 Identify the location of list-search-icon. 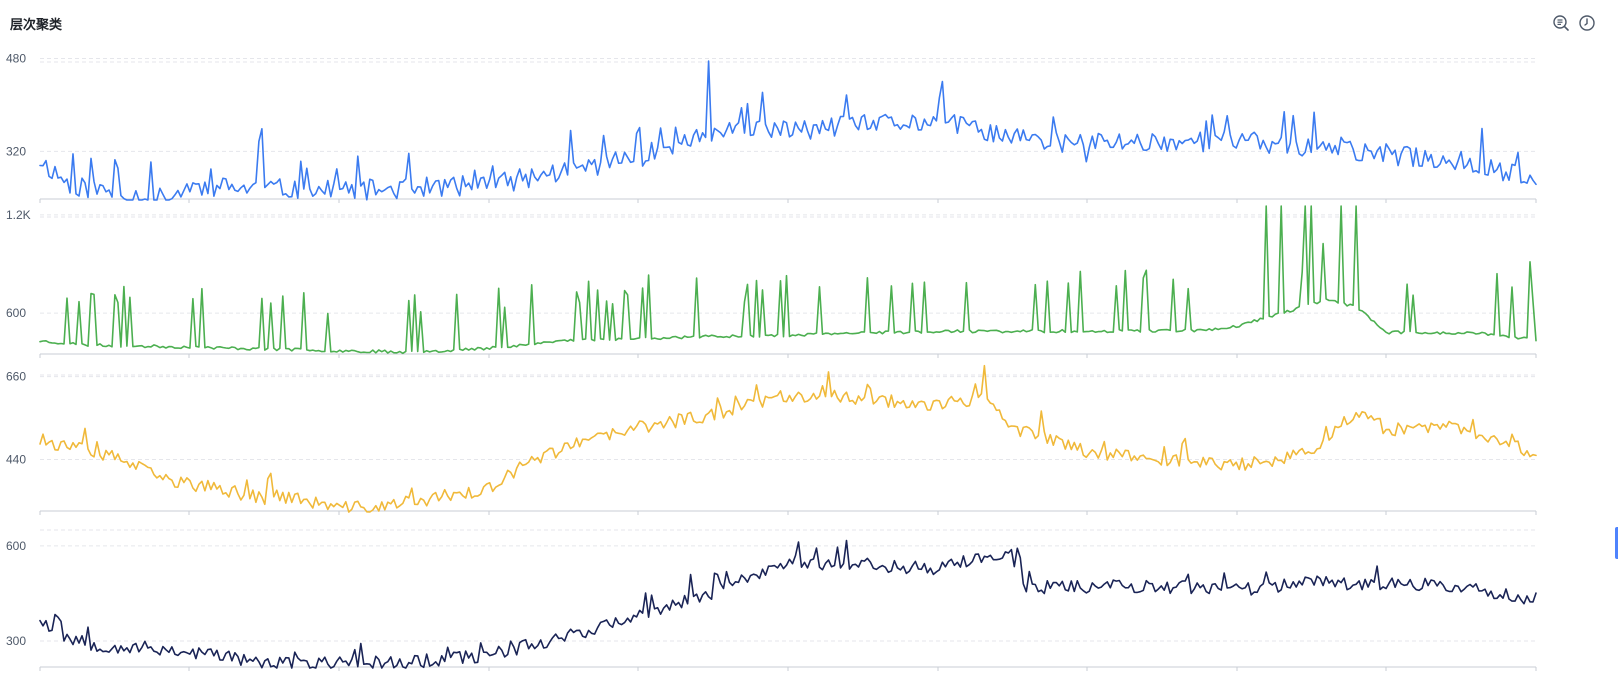
(1561, 23).